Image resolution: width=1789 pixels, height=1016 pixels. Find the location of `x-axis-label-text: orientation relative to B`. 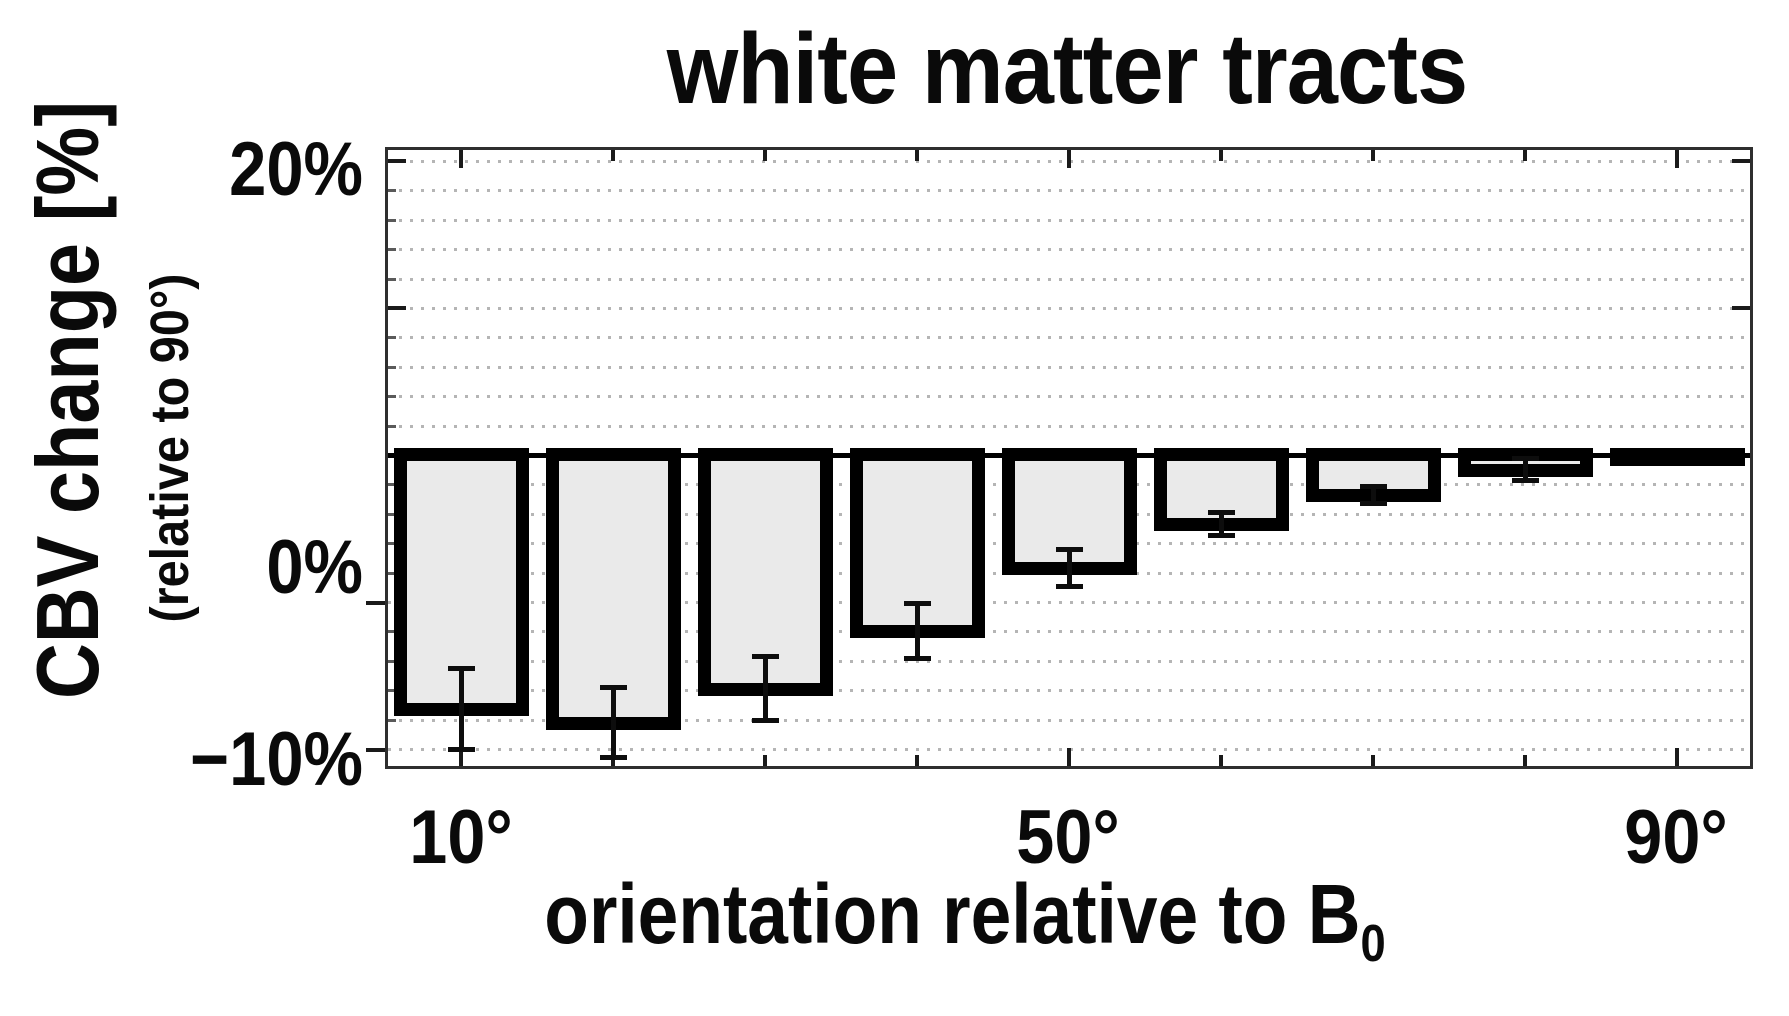

x-axis-label-text: orientation relative to B is located at coordinates (952, 914).